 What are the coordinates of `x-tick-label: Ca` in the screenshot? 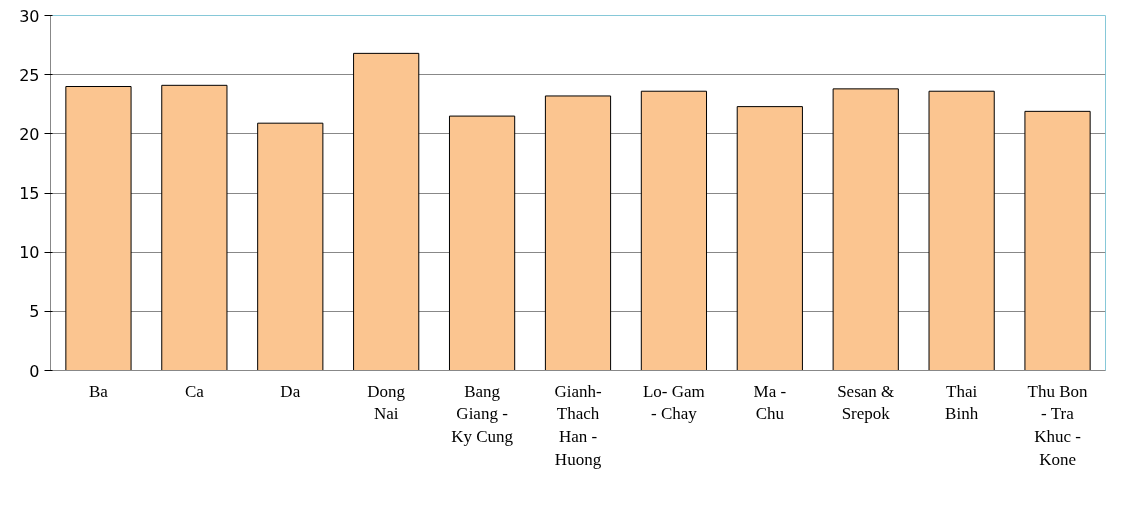 It's located at (194, 391).